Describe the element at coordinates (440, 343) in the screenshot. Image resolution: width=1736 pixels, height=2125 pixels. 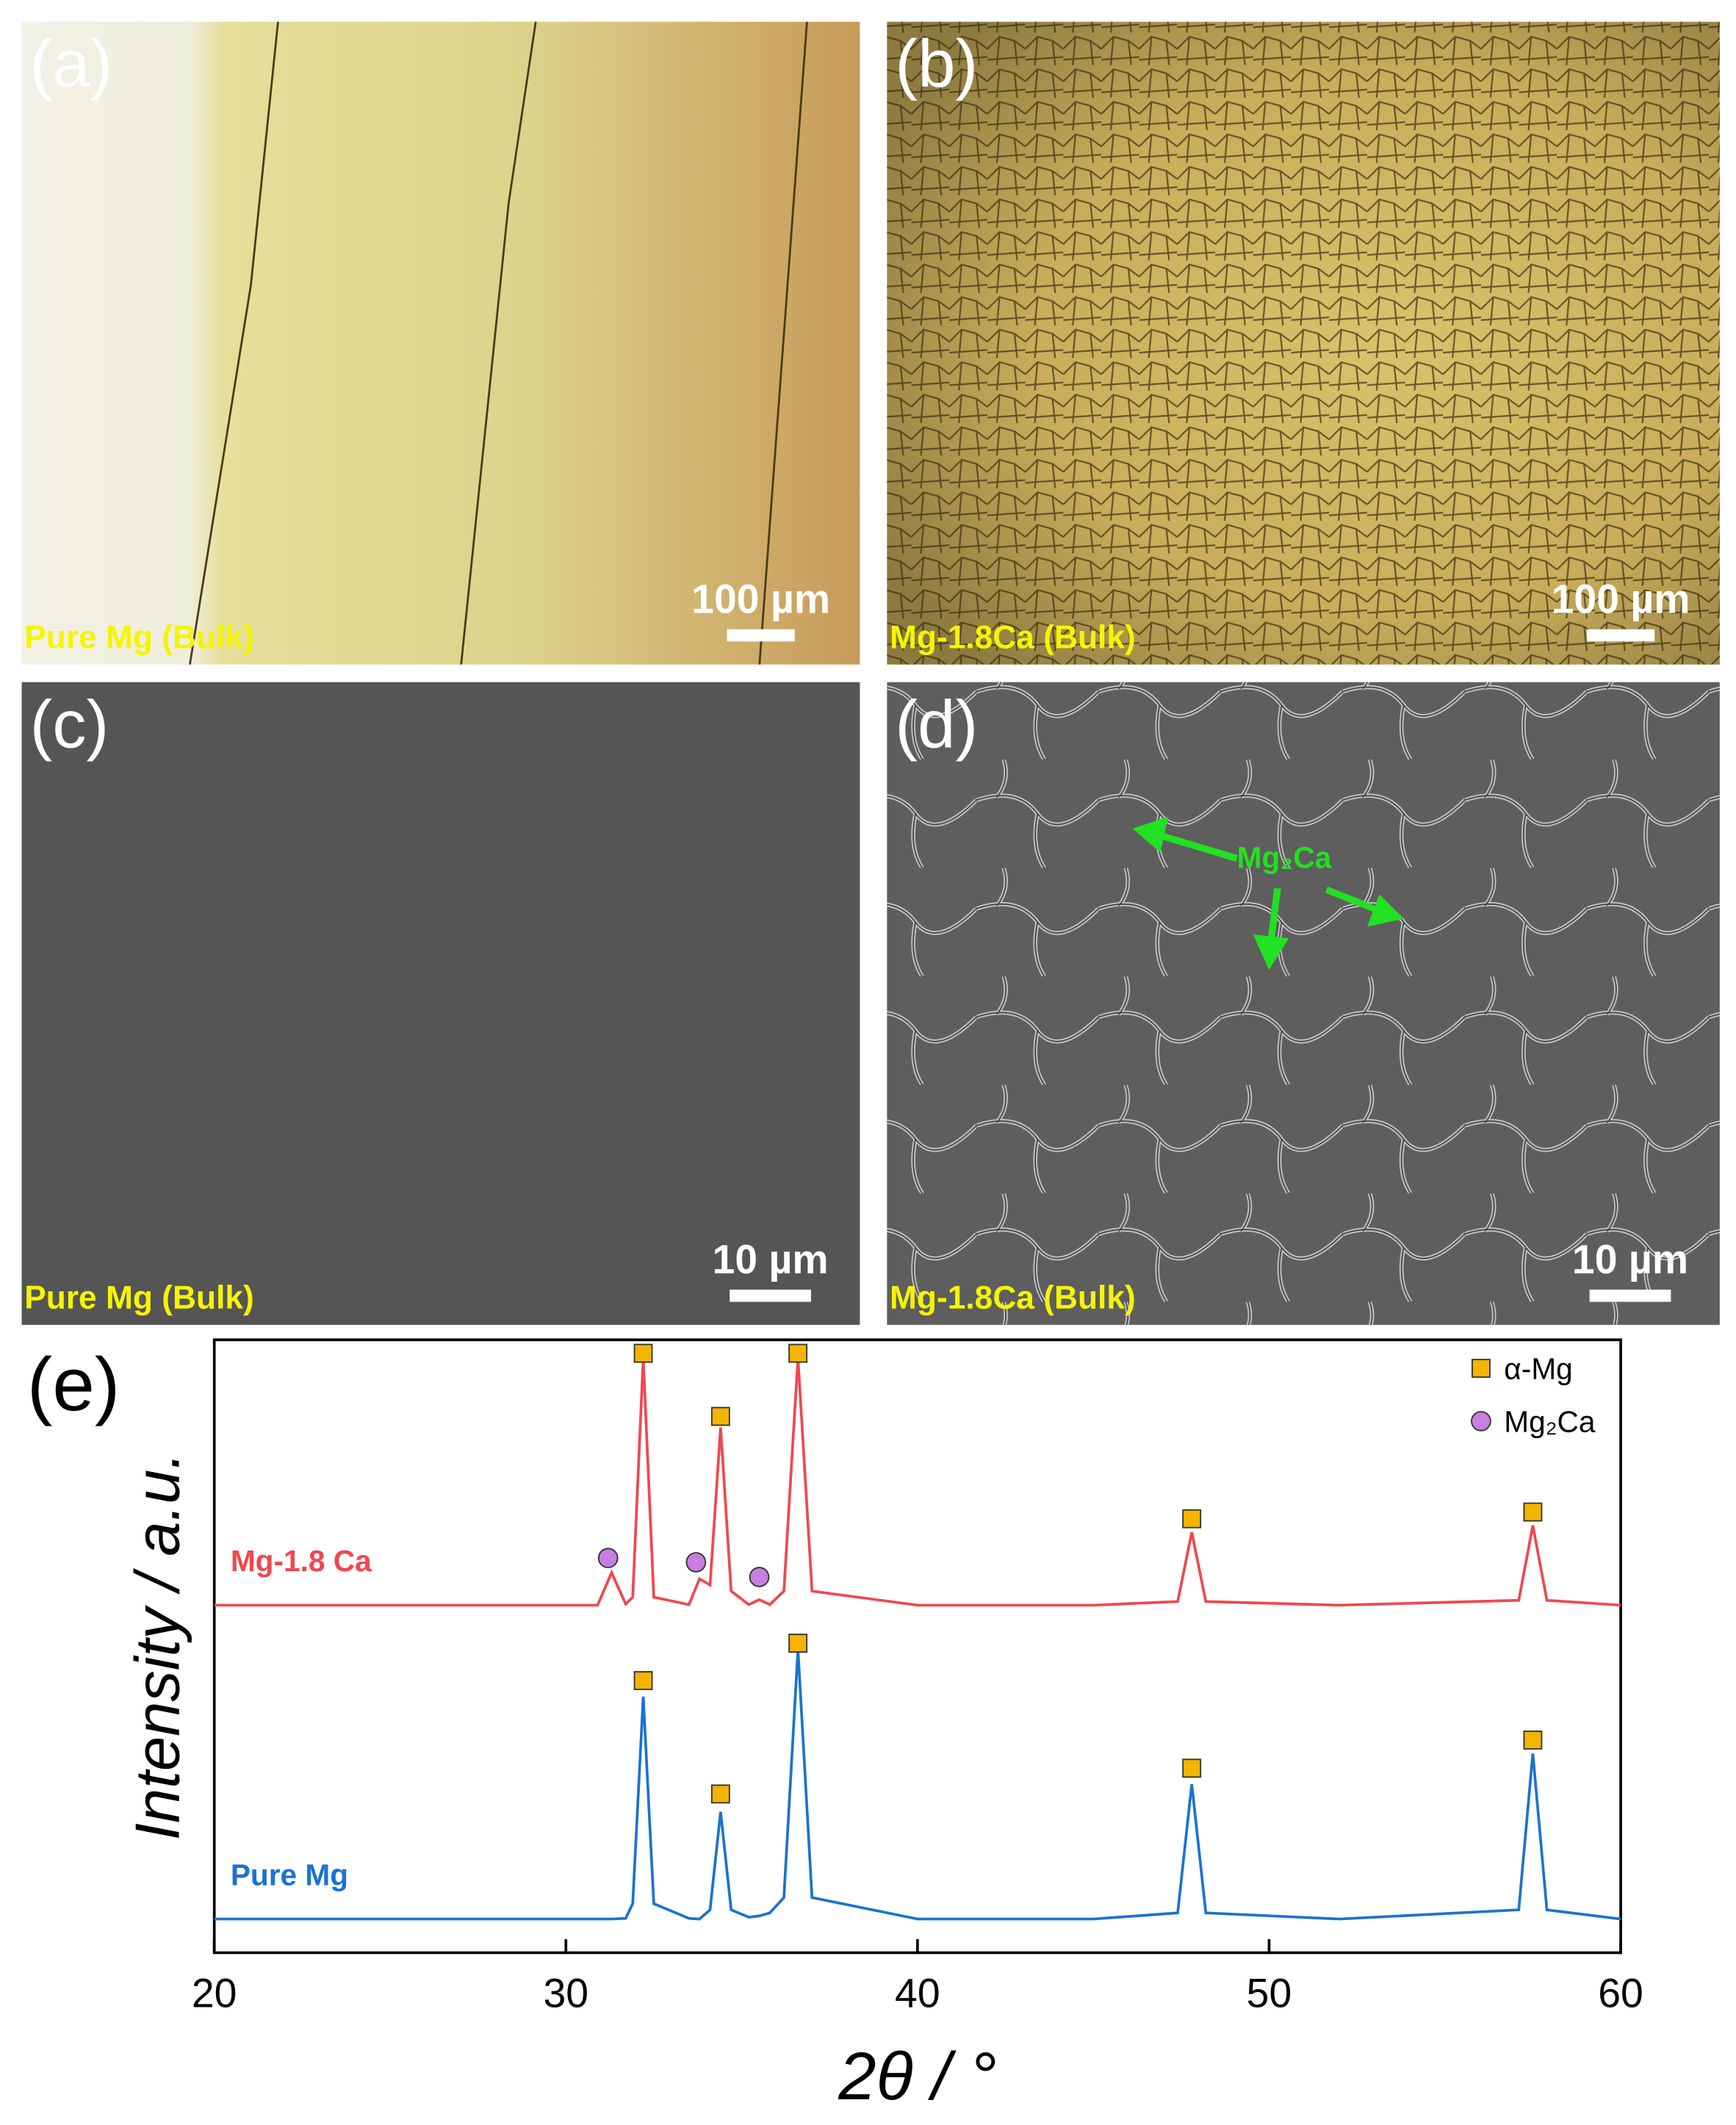
I see `panel-a` at that location.